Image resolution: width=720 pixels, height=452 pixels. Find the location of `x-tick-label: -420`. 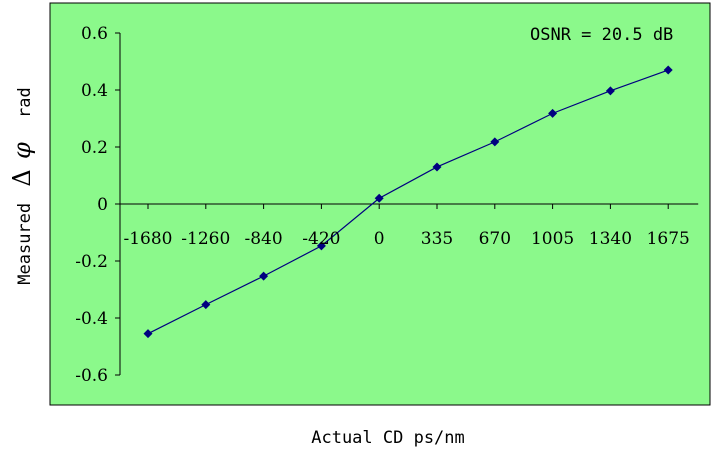

x-tick-label: -420 is located at coordinates (321, 239).